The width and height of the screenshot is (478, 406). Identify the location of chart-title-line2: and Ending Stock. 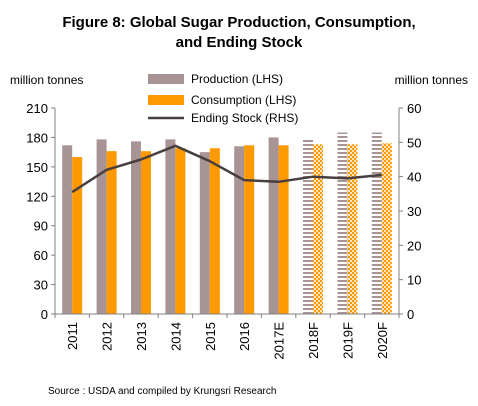
(239, 42).